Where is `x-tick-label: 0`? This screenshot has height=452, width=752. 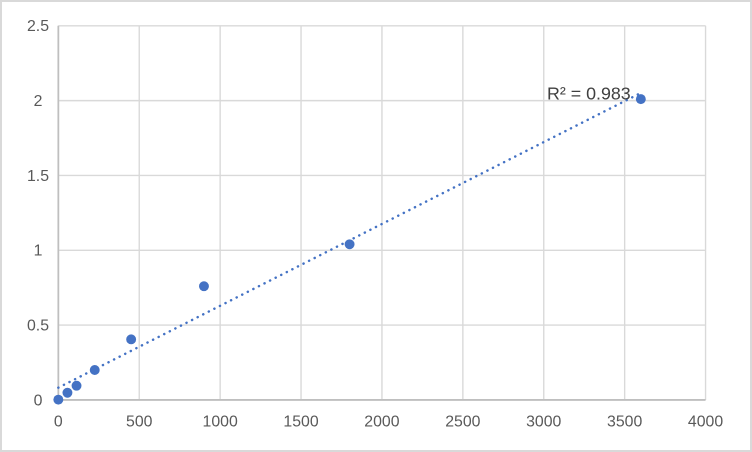 x-tick-label: 0 is located at coordinates (58, 422).